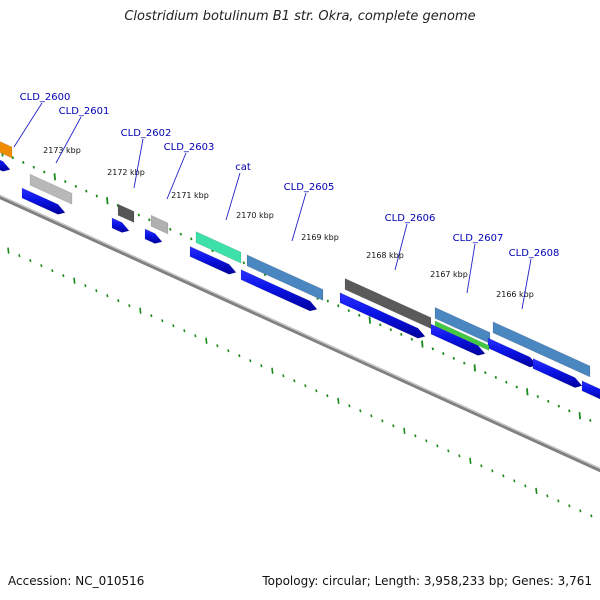  I want to click on gene-label: CLD_2608, so click(534, 253).